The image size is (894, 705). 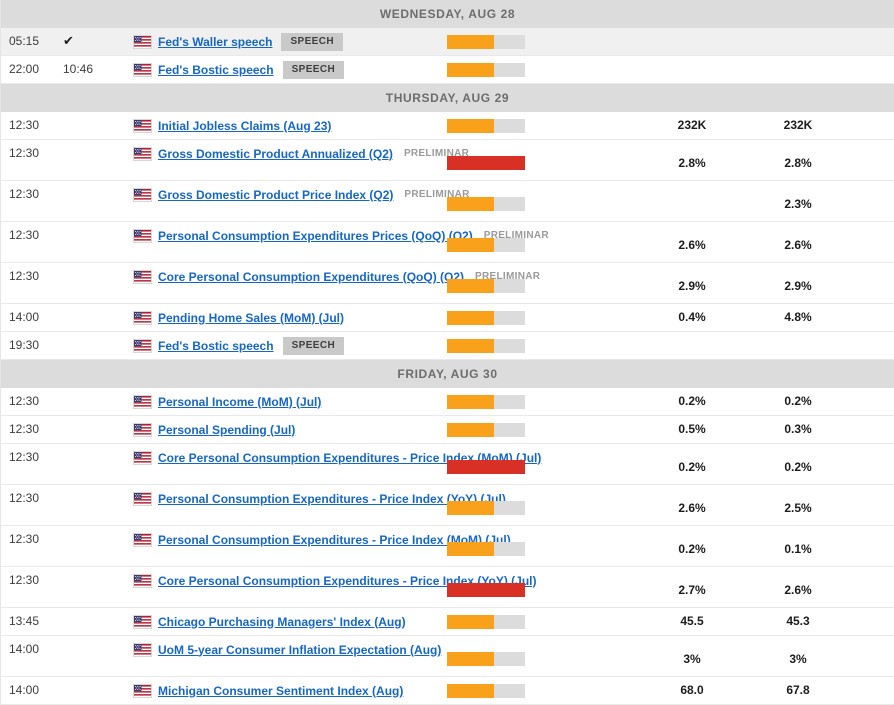 I want to click on day-header: THURSDAY, AUG 29, so click(x=447, y=98).